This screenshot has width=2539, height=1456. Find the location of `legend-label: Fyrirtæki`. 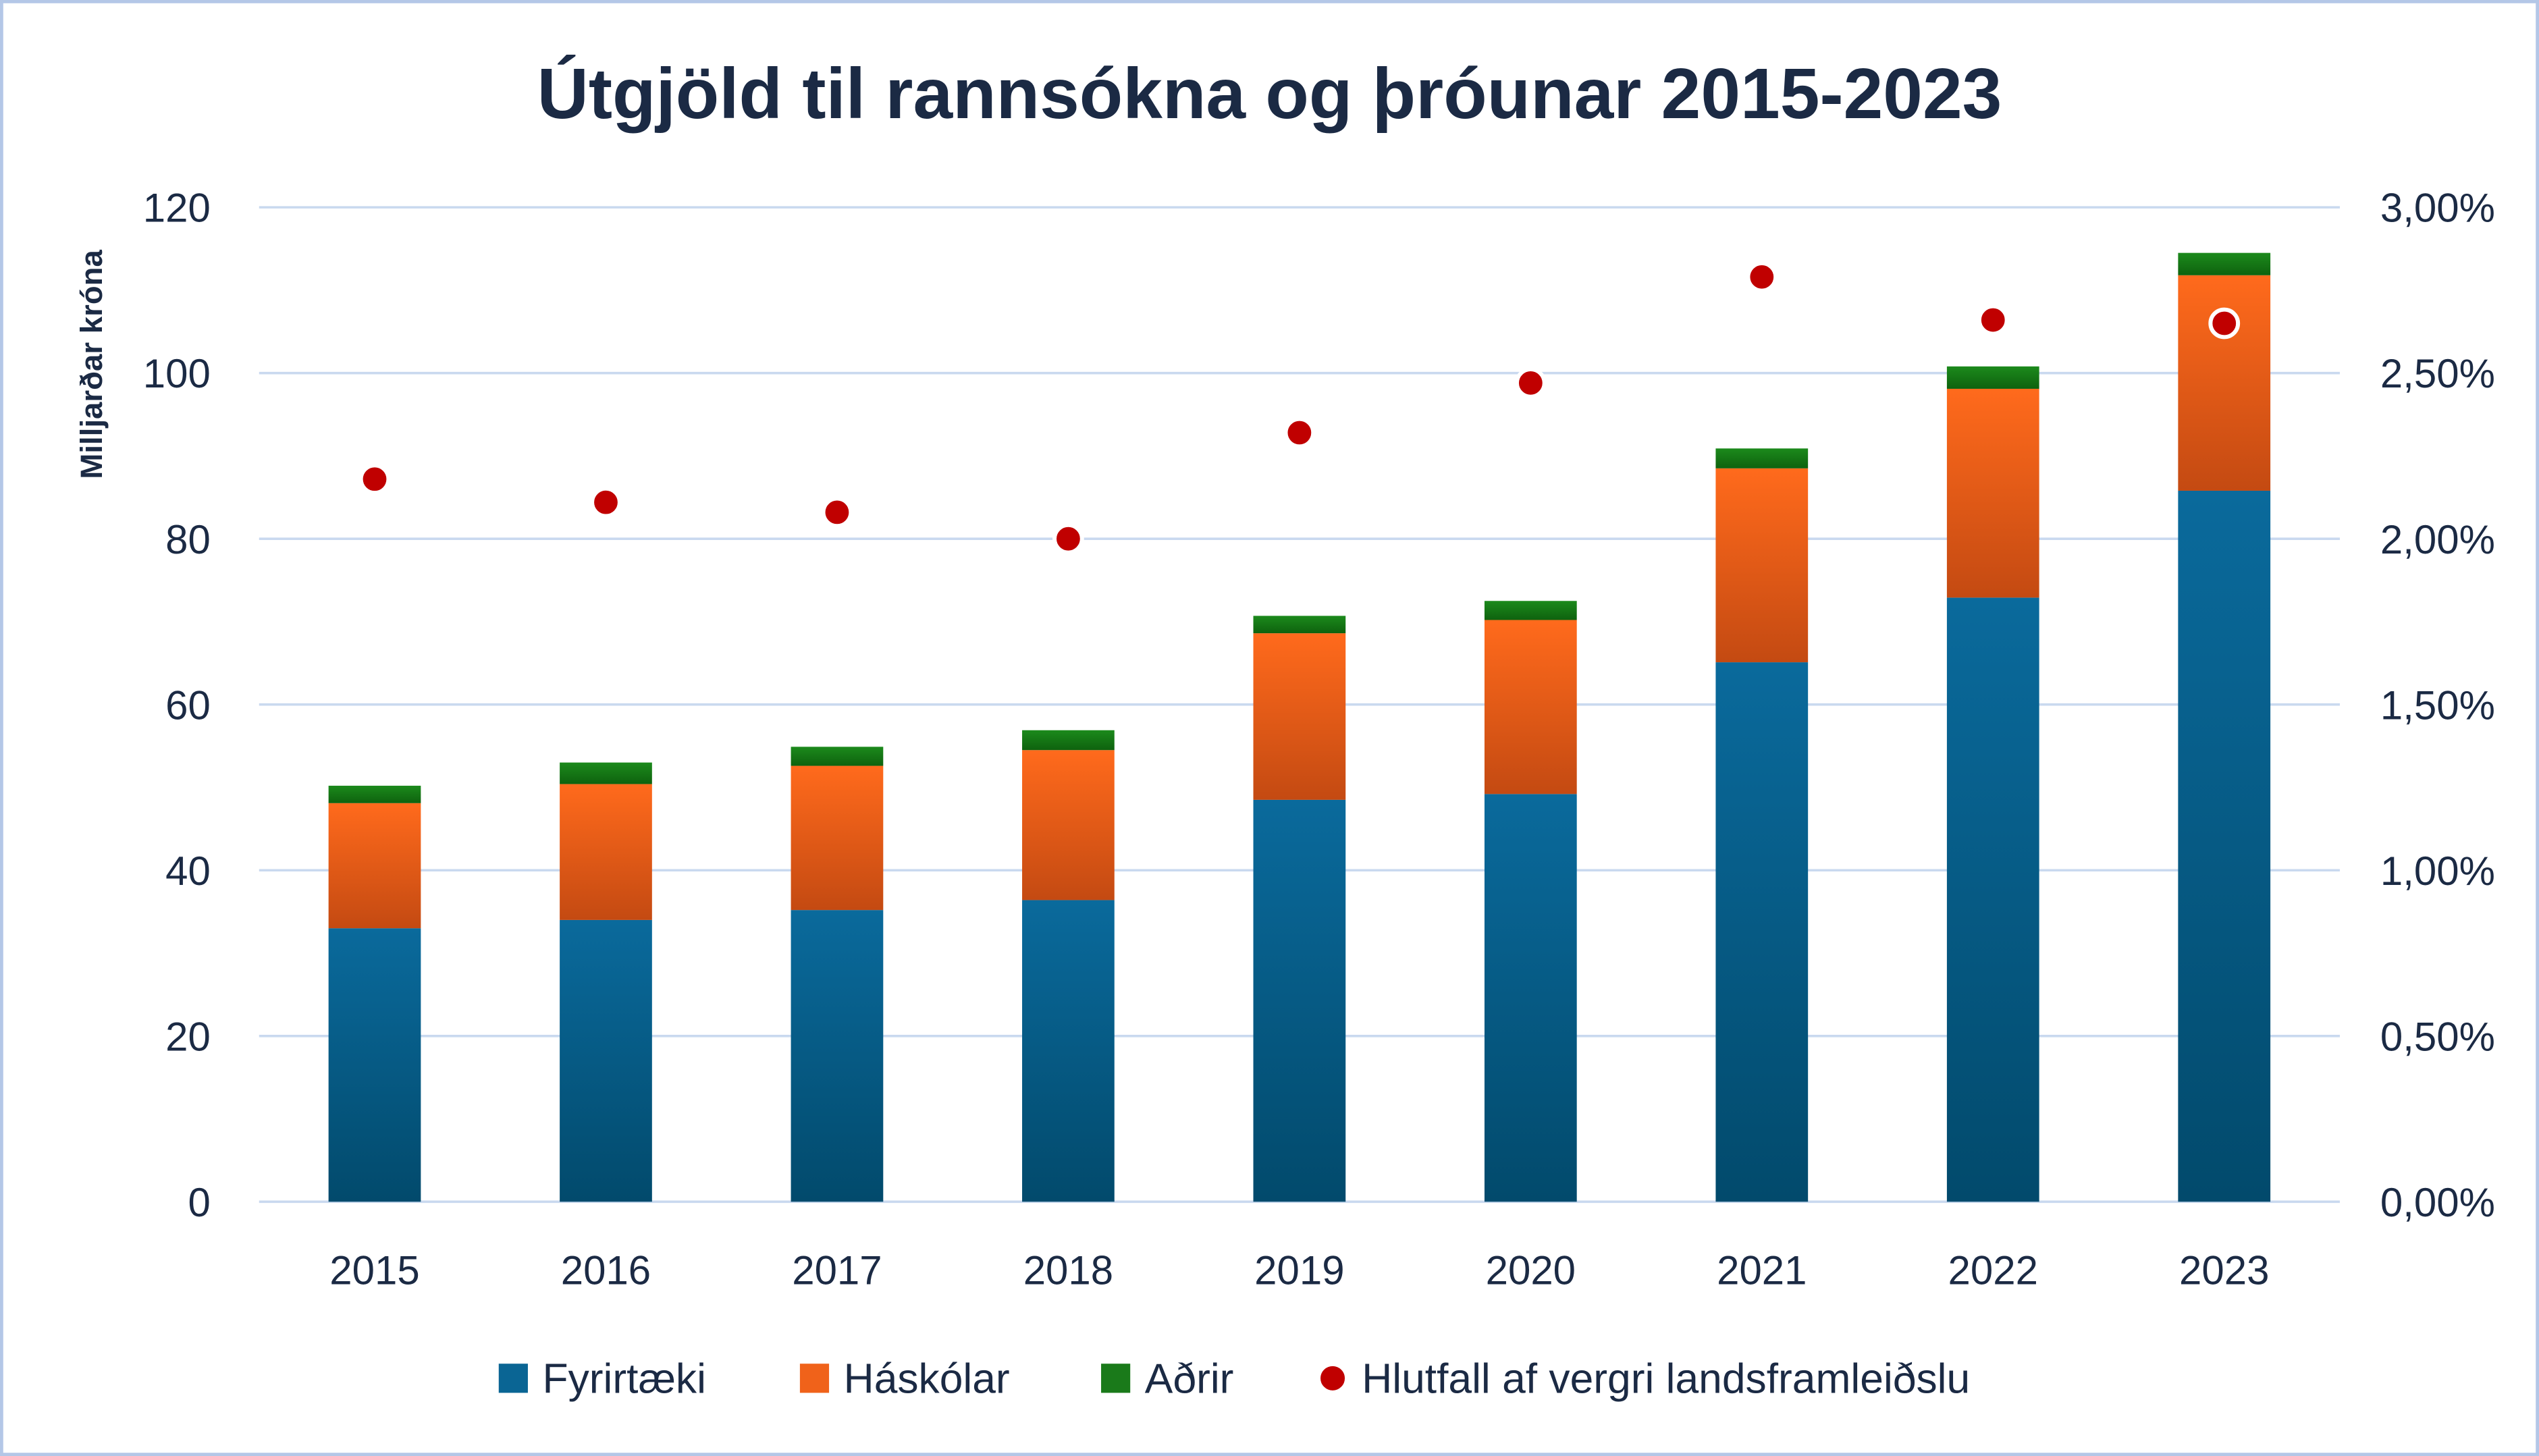

legend-label: Fyrirtæki is located at coordinates (624, 1378).